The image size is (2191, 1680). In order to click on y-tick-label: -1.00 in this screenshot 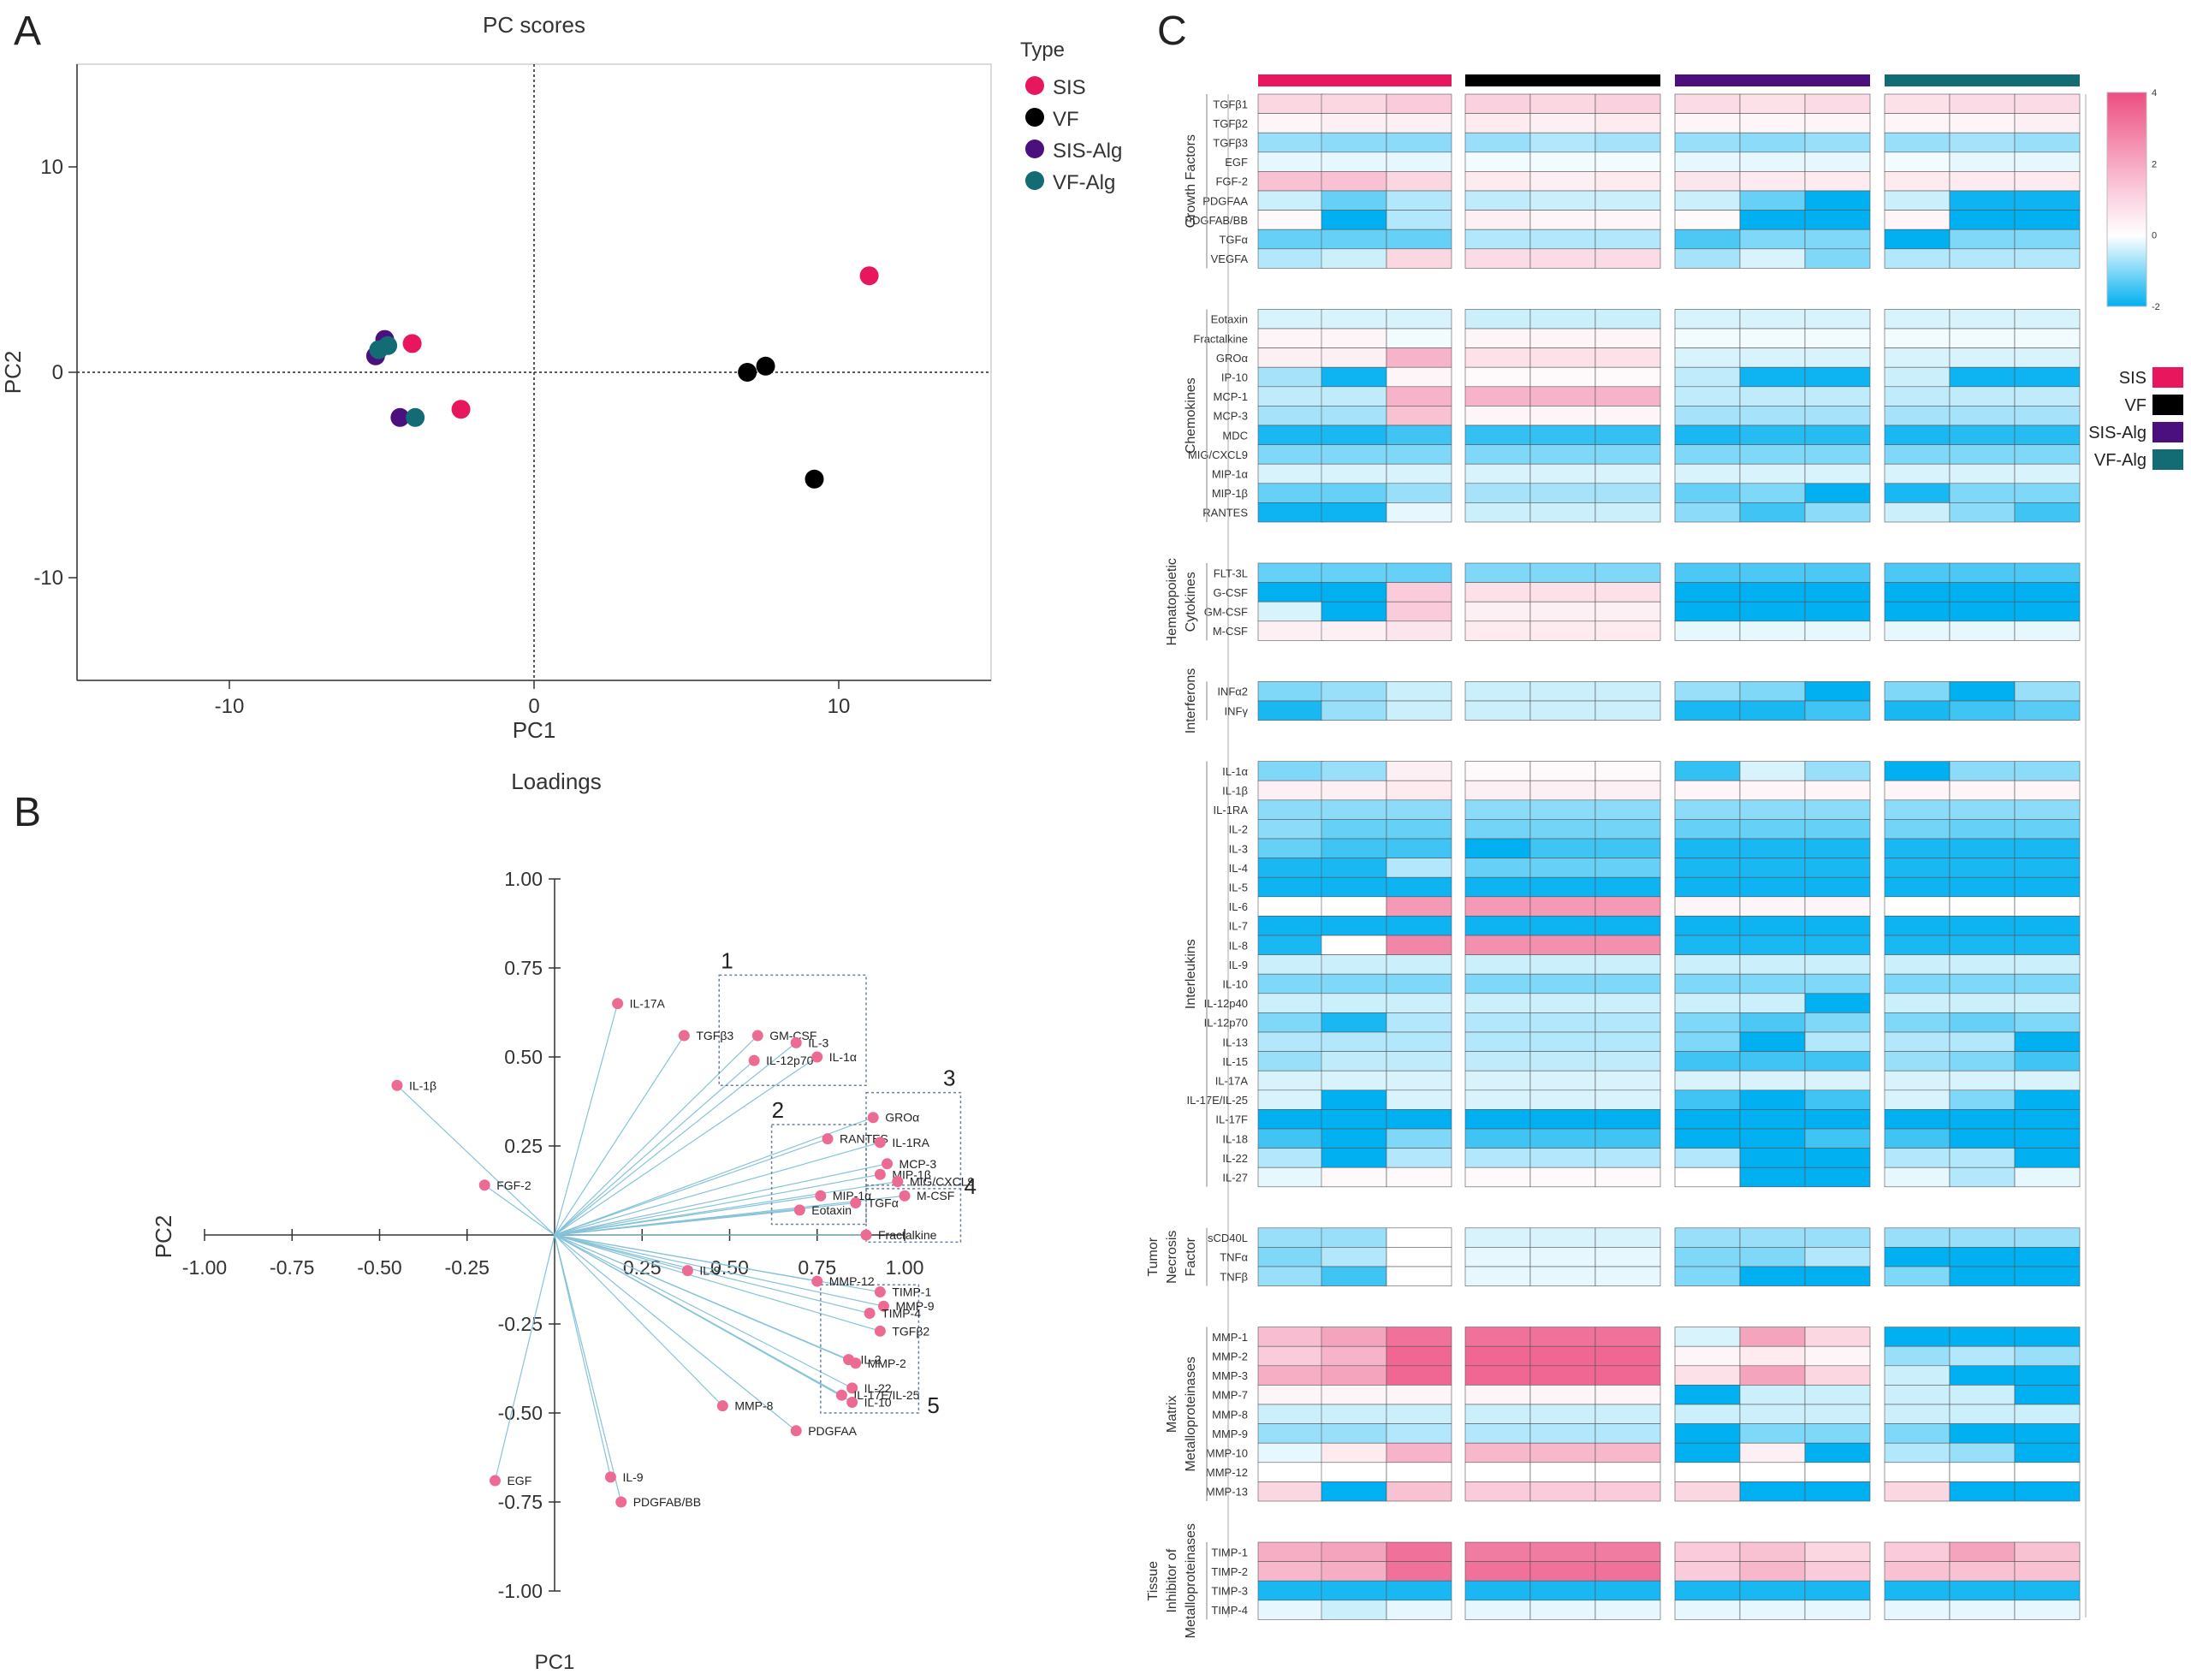, I will do `click(520, 1591)`.